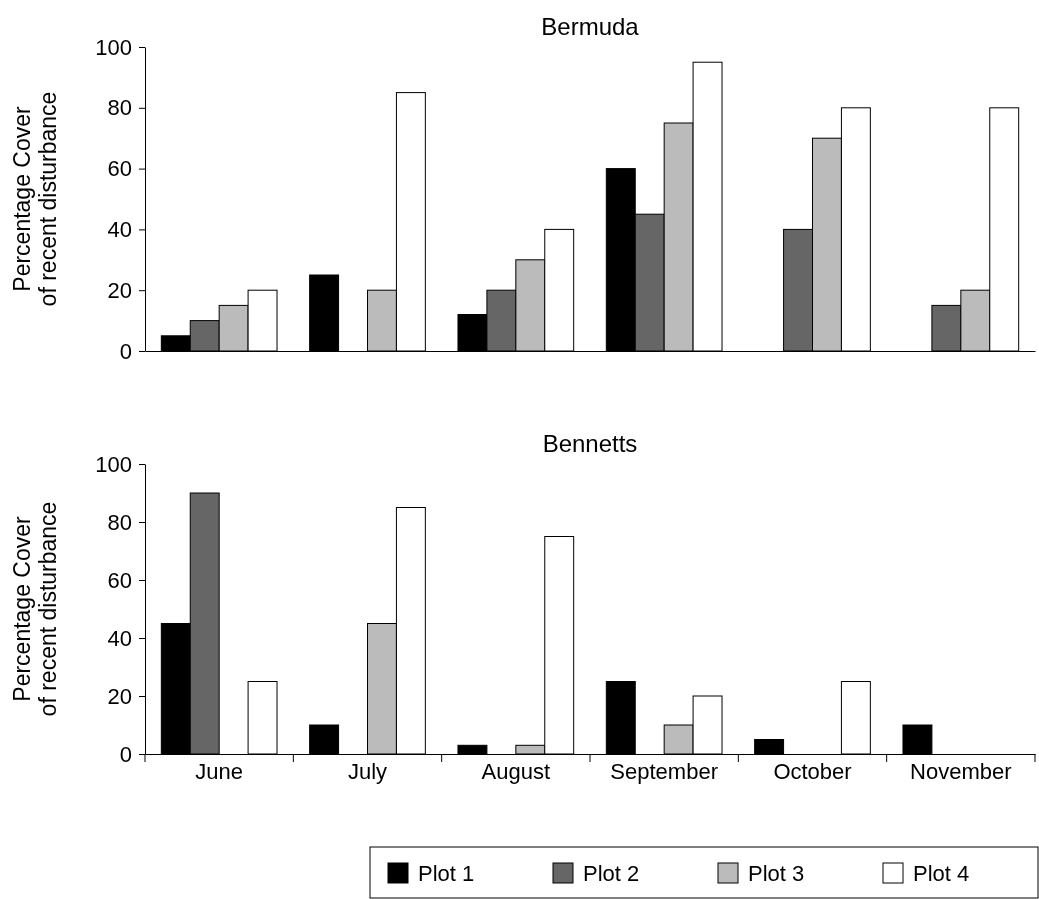 The height and width of the screenshot is (899, 1039). Describe the element at coordinates (590, 26) in the screenshot. I see `chart-title: Bermuda` at that location.